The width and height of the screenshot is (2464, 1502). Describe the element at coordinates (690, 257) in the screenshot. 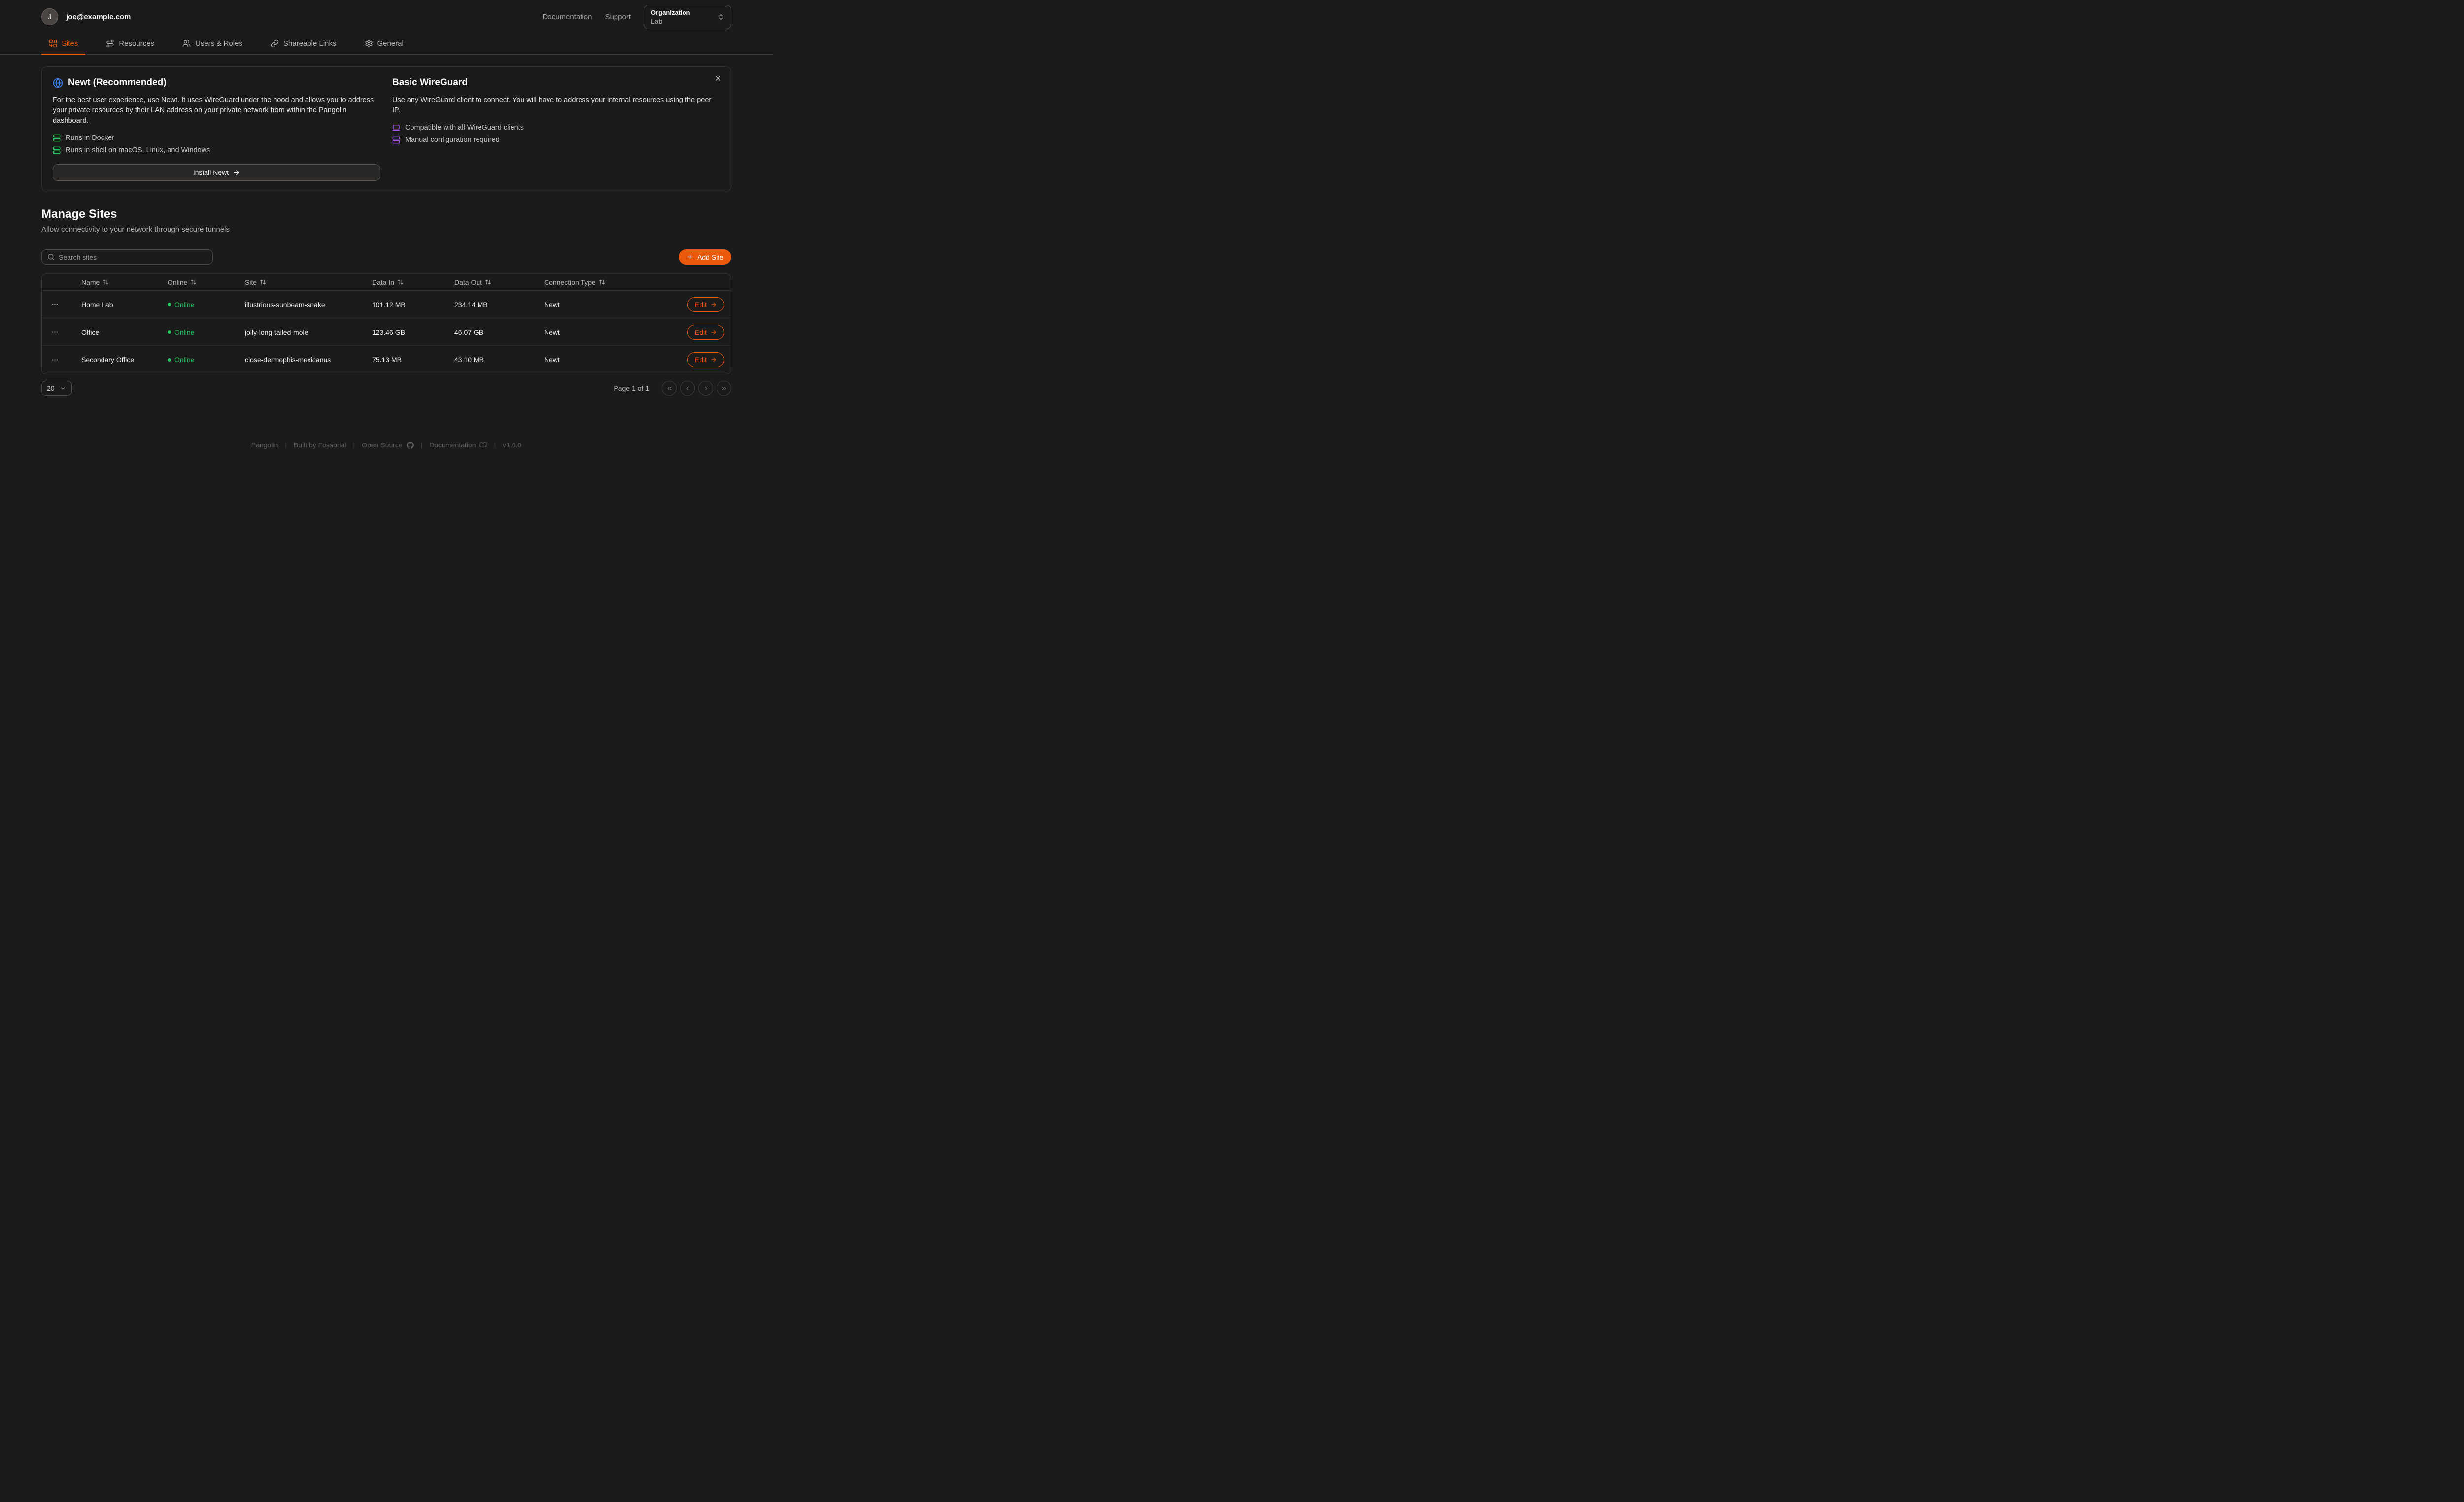

I see `plus-icon` at that location.